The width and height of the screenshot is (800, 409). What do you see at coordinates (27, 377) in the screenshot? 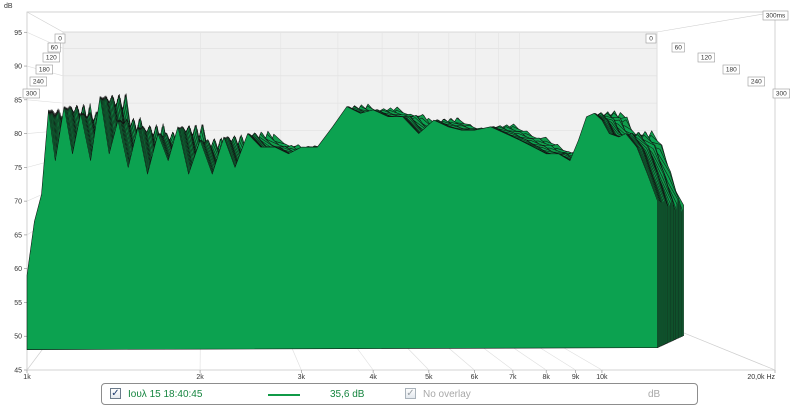
I see `x-tick-label: 1k` at bounding box center [27, 377].